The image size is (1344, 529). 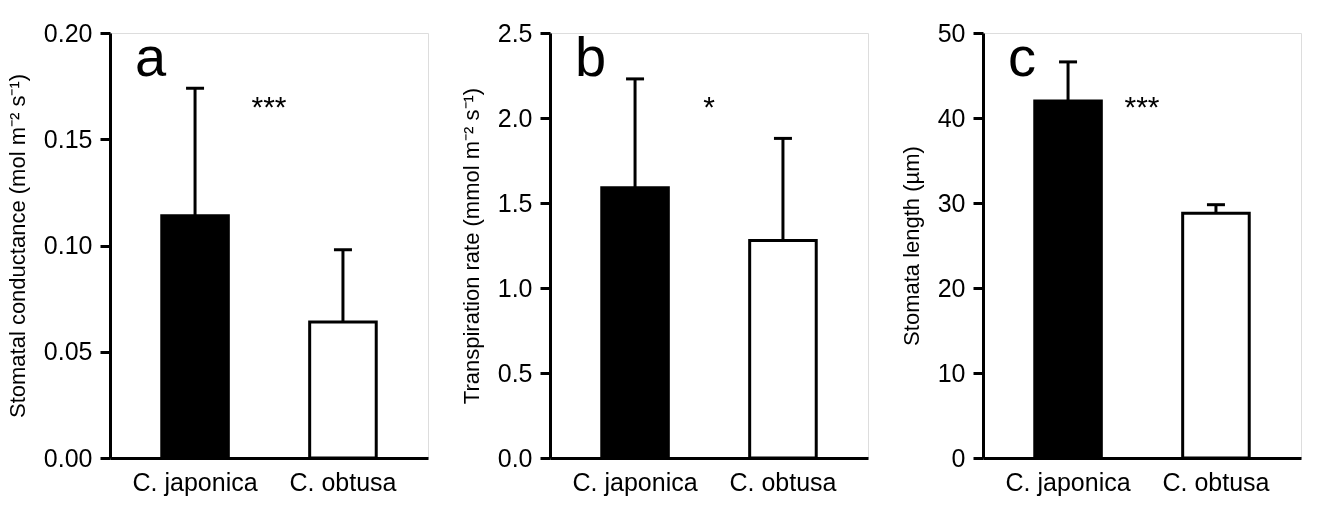 I want to click on y-axis-title: Stomatal conductance (mol m⁻² s⁻¹), so click(x=17, y=246).